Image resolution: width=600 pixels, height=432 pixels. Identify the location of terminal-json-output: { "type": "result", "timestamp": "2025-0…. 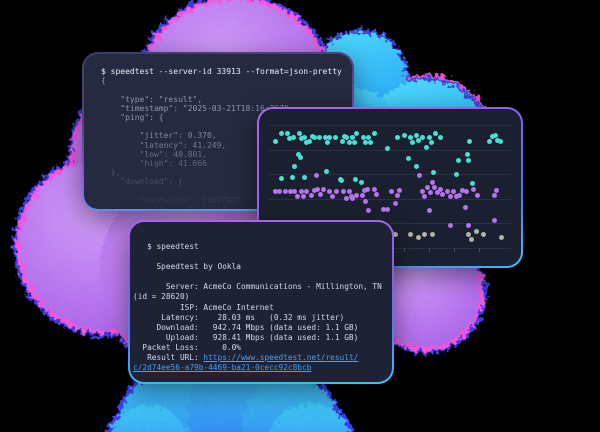
(197, 142).